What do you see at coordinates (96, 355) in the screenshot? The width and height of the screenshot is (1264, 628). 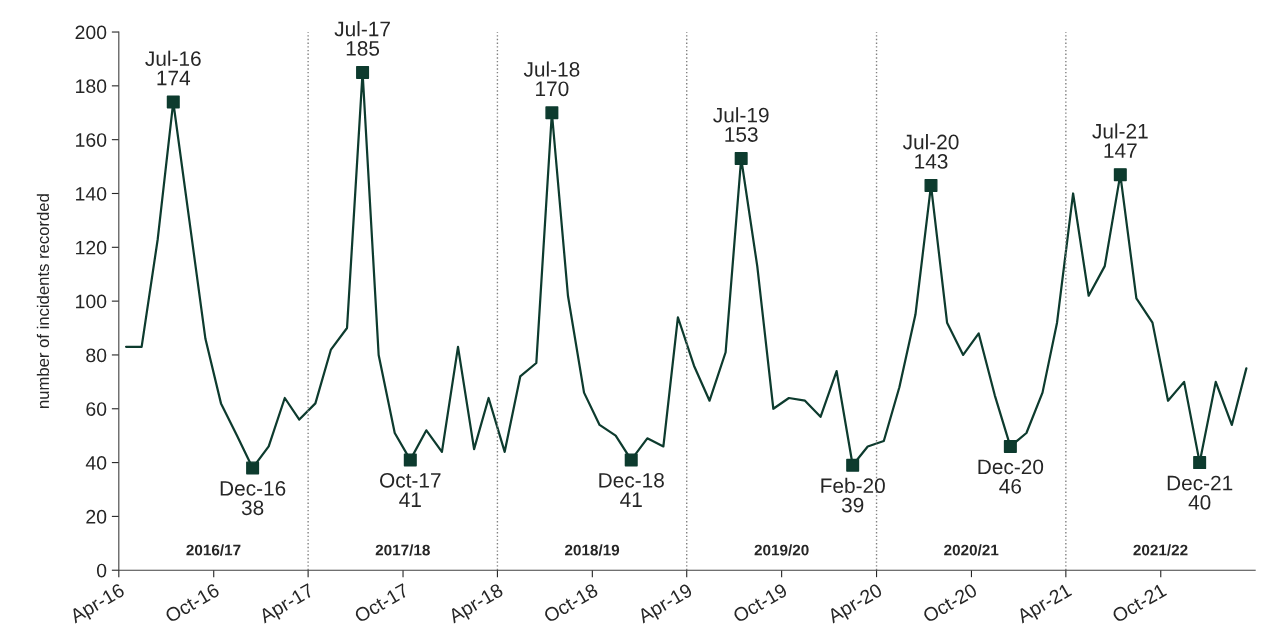 I see `y-tick-label: 80` at bounding box center [96, 355].